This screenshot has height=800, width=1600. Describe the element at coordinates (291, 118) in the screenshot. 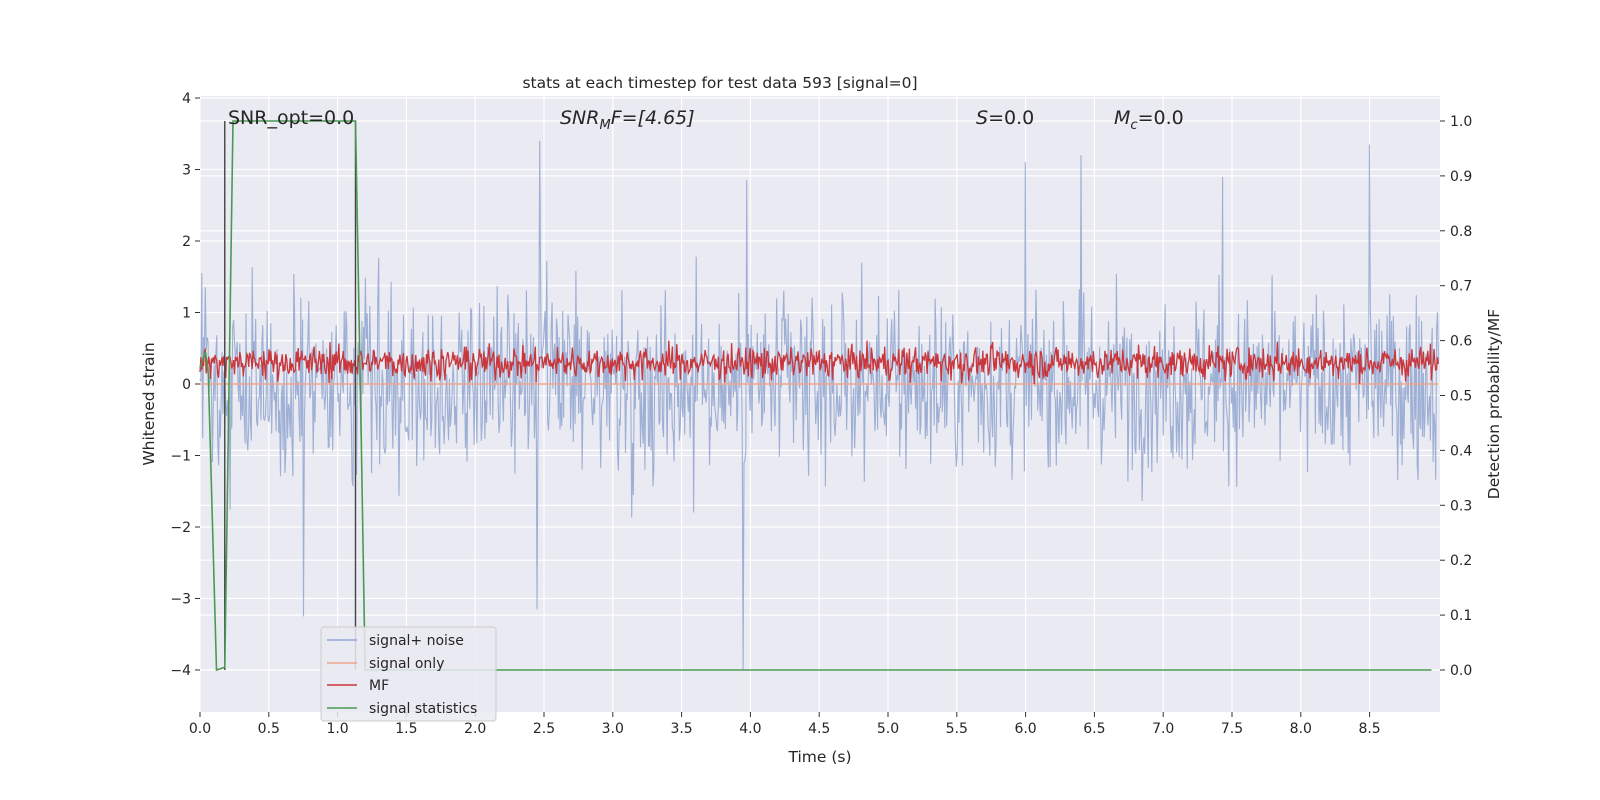

I see `annotation-snr-opt: SNR_opt=0.0` at that location.